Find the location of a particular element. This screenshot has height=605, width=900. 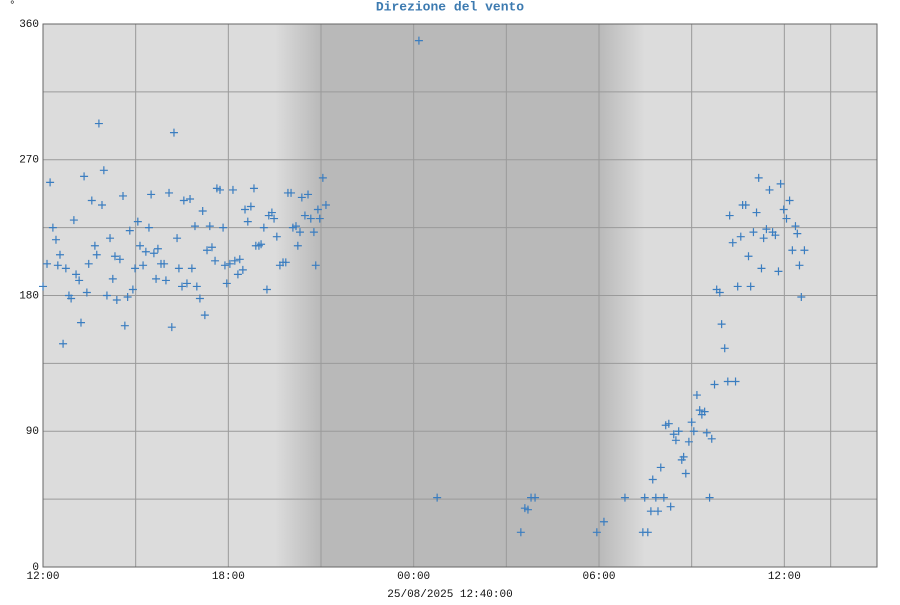

y-tick-label: 90 is located at coordinates (32, 432).